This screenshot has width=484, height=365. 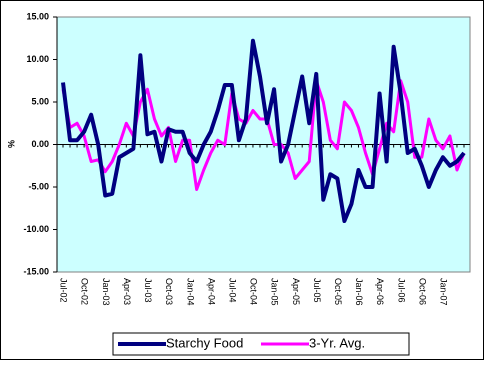 What do you see at coordinates (254, 291) in the screenshot?
I see `x-tick-label: Oct-04` at bounding box center [254, 291].